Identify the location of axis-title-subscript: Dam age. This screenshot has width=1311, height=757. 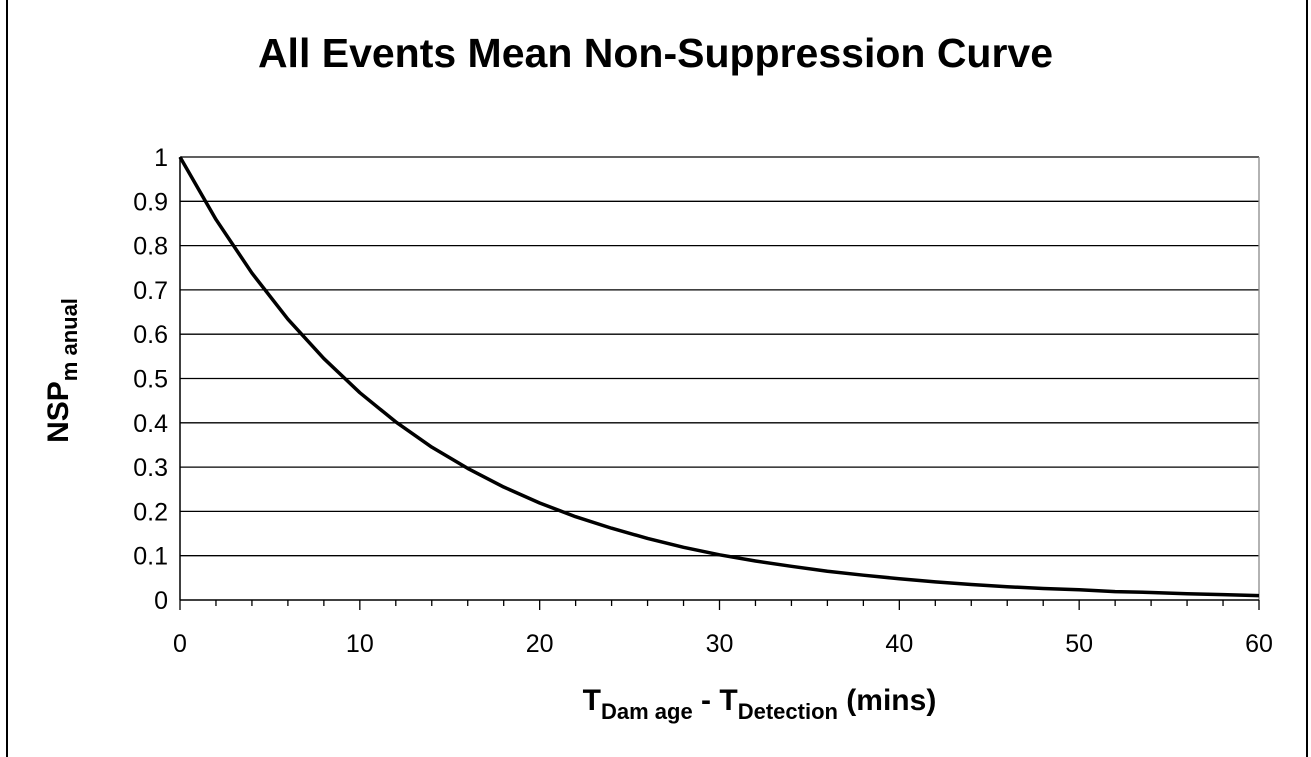
(647, 711).